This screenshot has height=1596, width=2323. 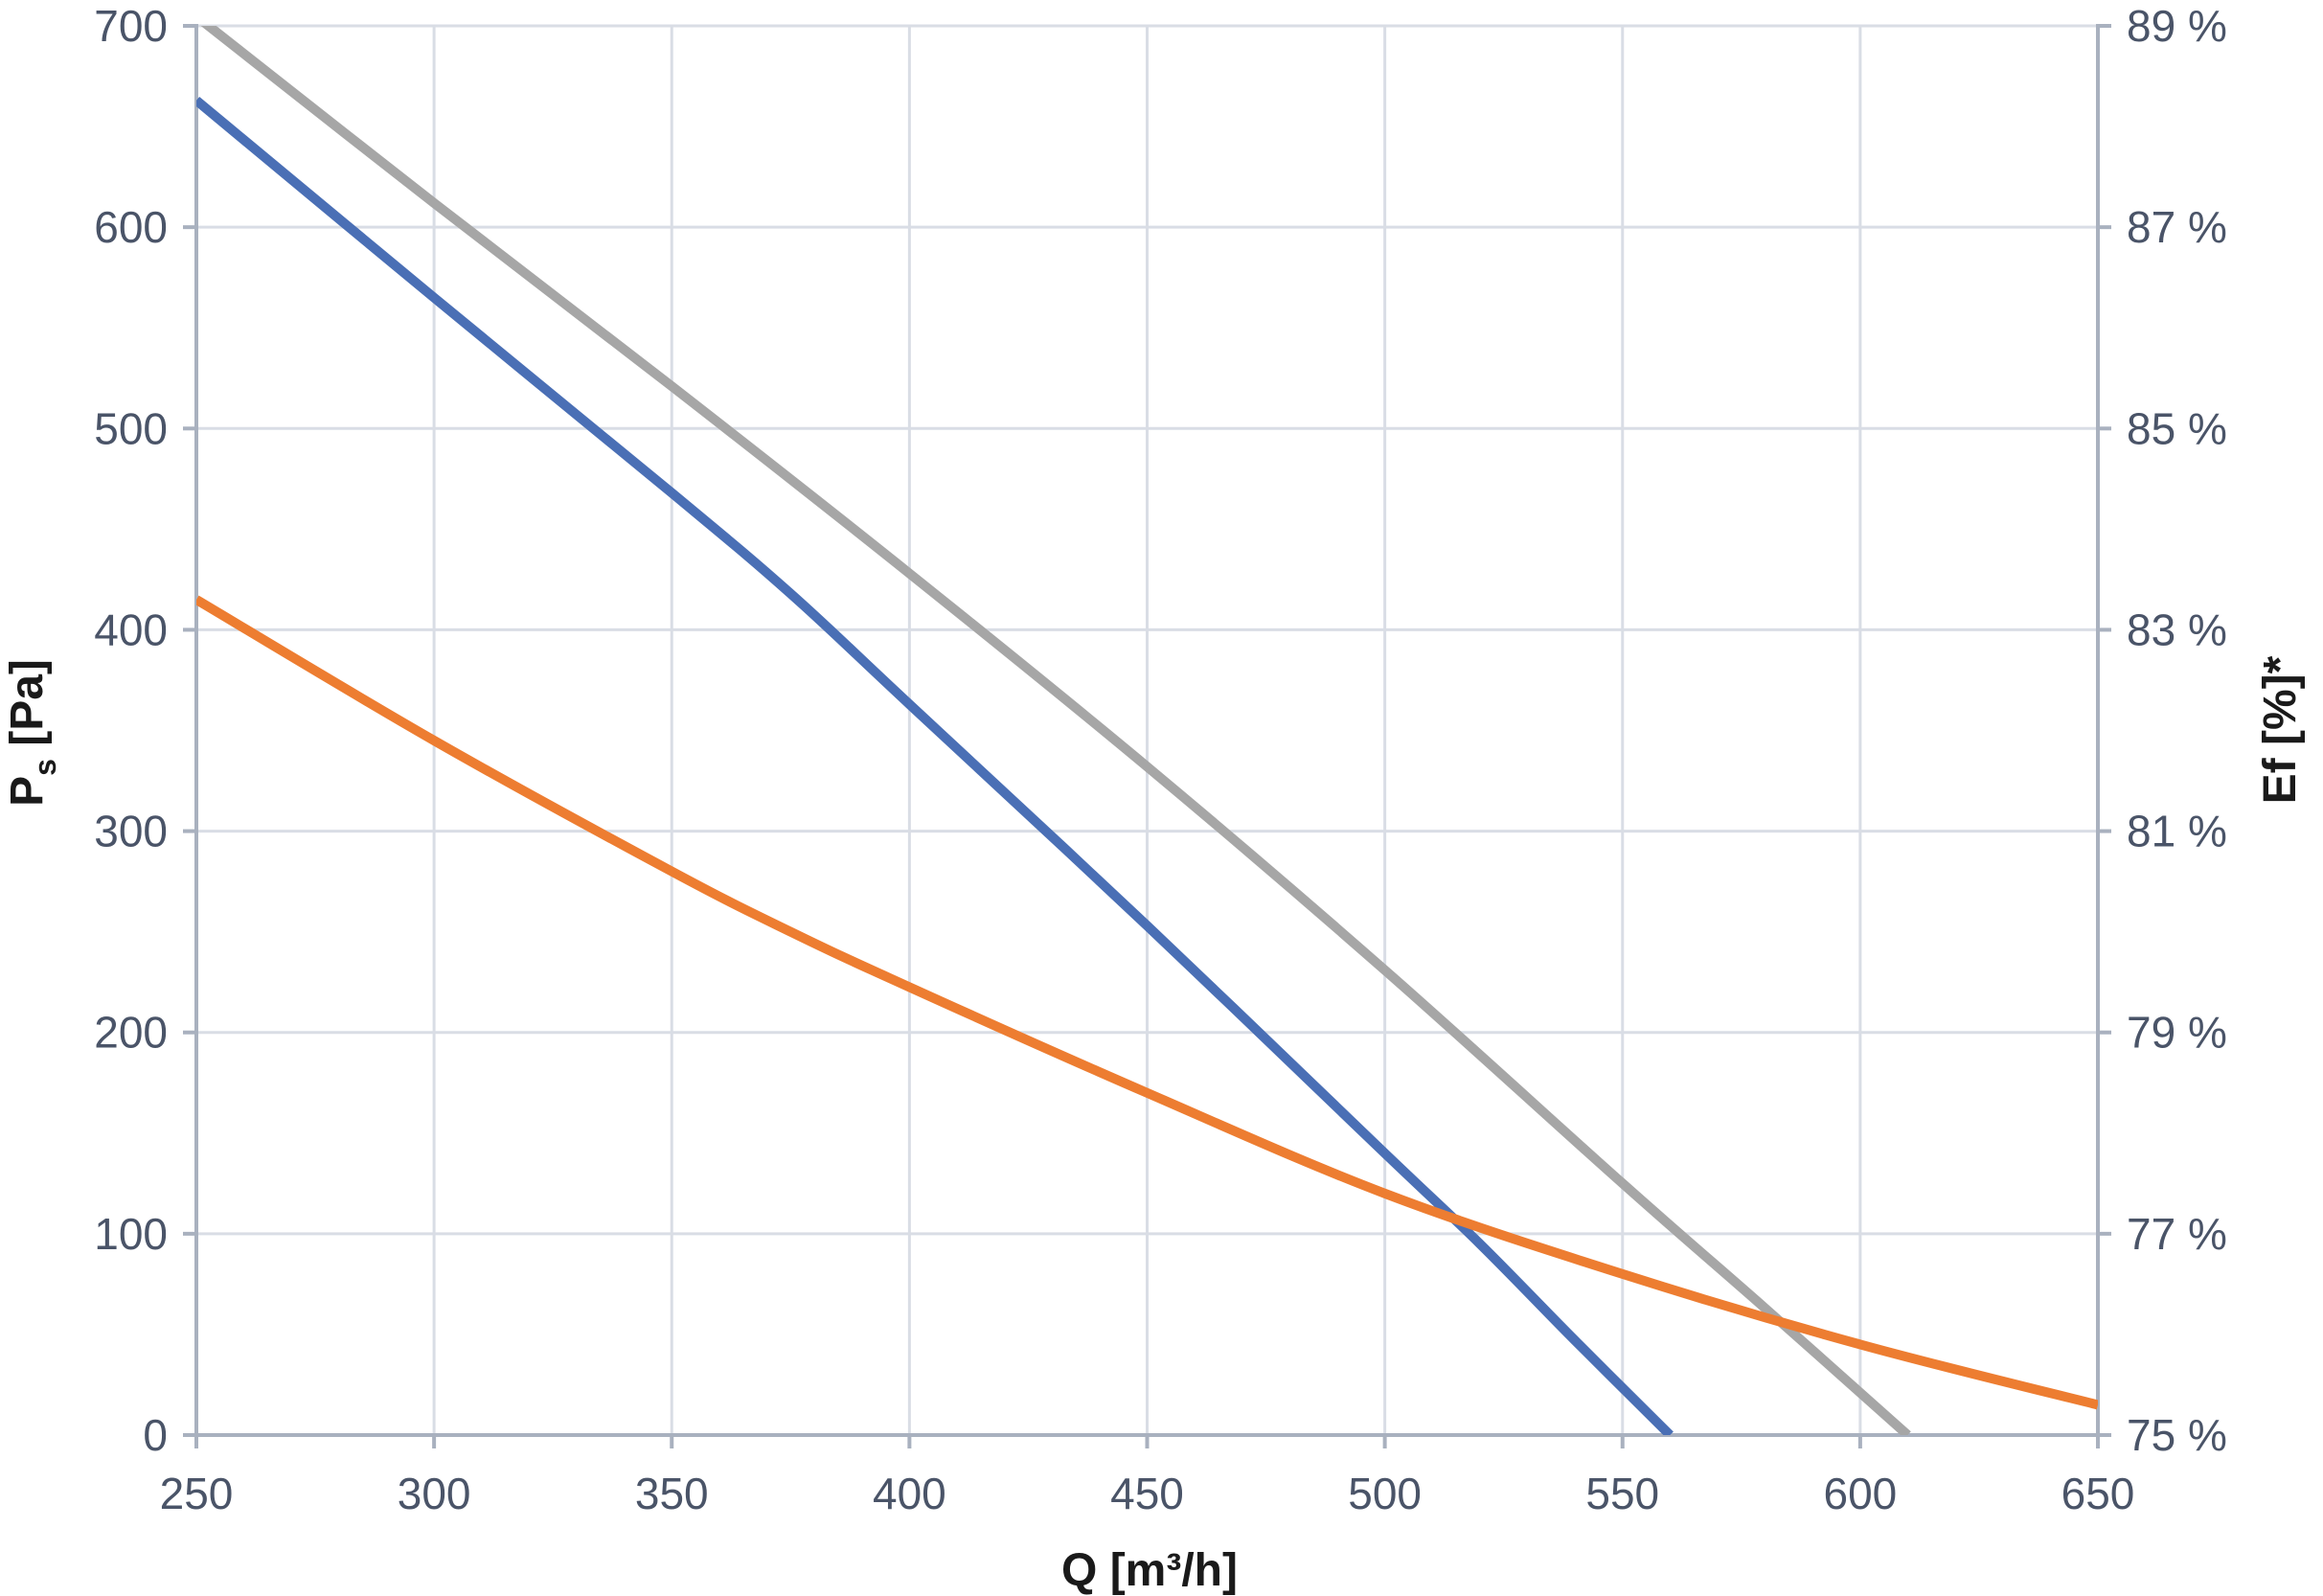 I want to click on x-axis-title: Q [m³/h], so click(x=1150, y=1570).